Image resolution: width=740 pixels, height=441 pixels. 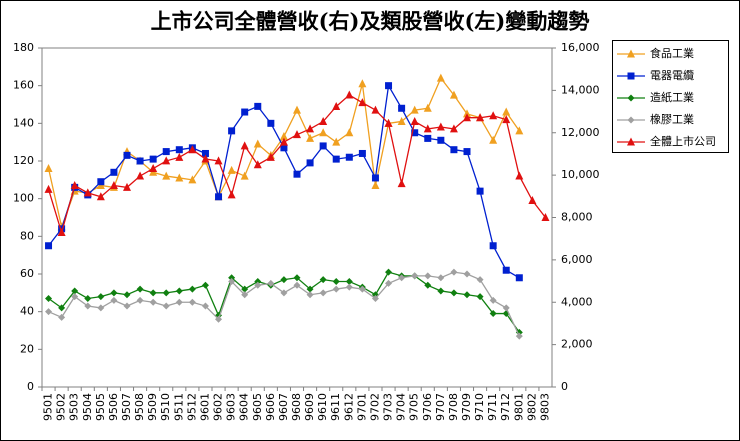 I want to click on legend-label: 全體上市公司, so click(x=683, y=141).